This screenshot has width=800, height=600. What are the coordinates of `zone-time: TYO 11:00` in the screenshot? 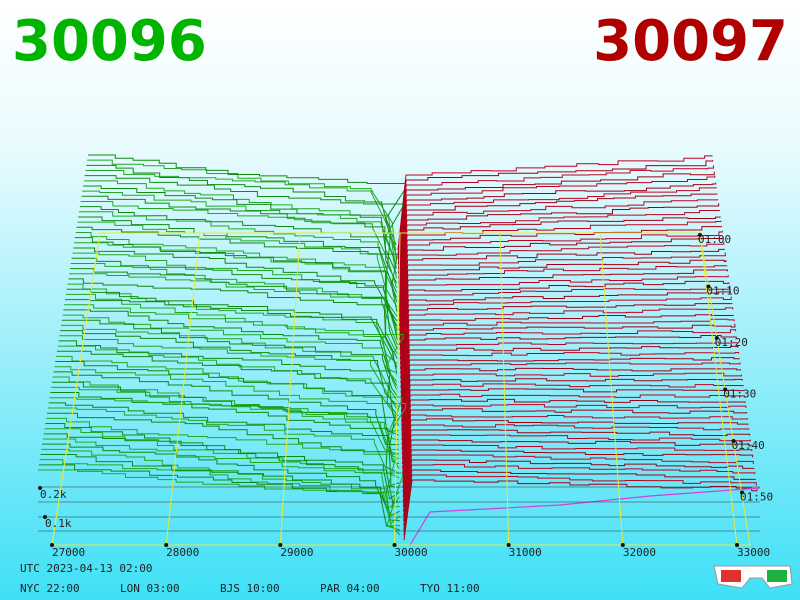 It's located at (450, 588).